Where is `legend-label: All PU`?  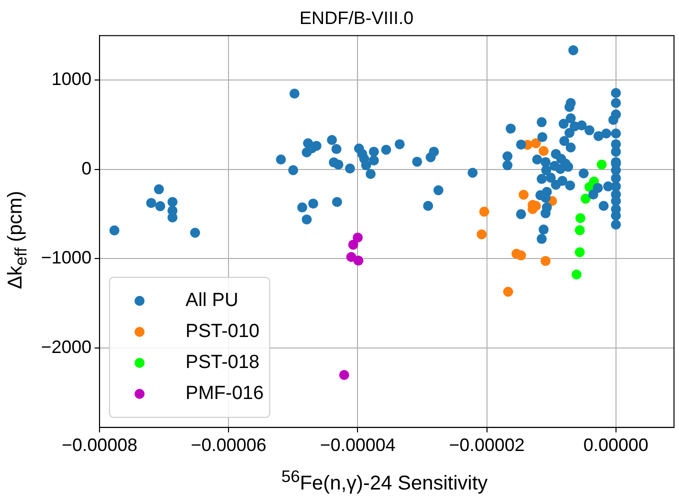
legend-label: All PU is located at coordinates (212, 301).